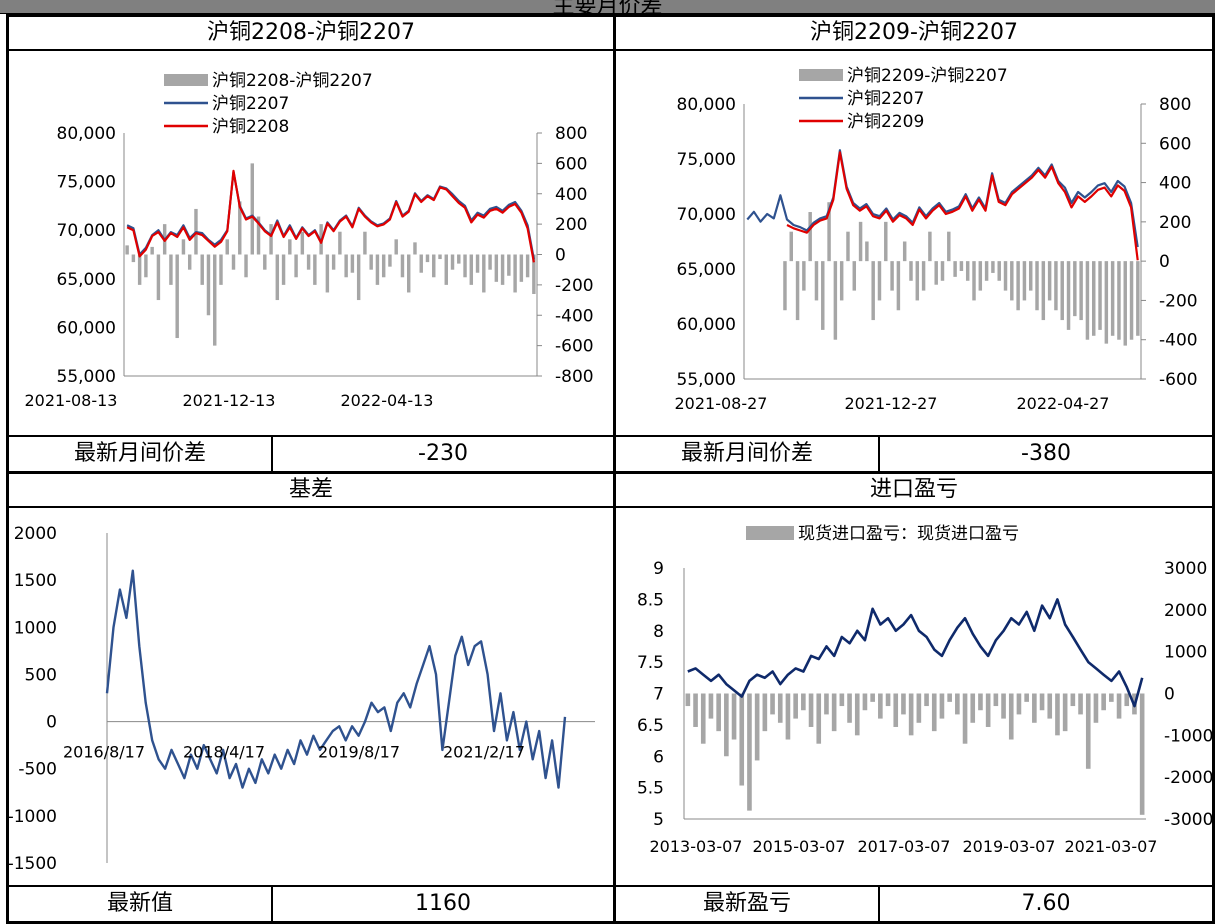  What do you see at coordinates (86, 328) in the screenshot?
I see `y-left-tick-label: 60,000` at bounding box center [86, 328].